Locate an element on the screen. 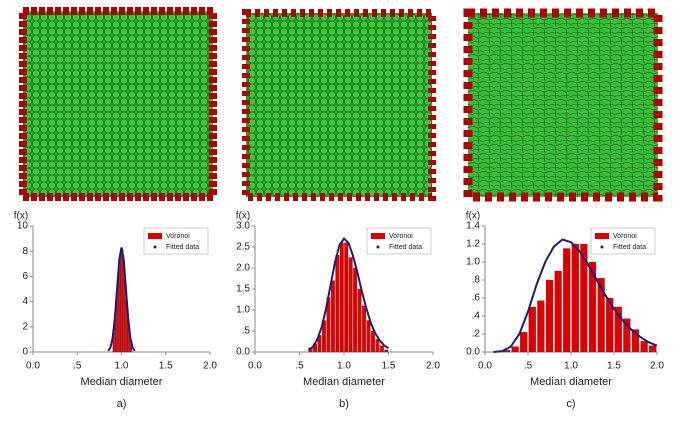 This screenshot has width=691, height=422. y-tick-label: 10 is located at coordinates (23, 226).